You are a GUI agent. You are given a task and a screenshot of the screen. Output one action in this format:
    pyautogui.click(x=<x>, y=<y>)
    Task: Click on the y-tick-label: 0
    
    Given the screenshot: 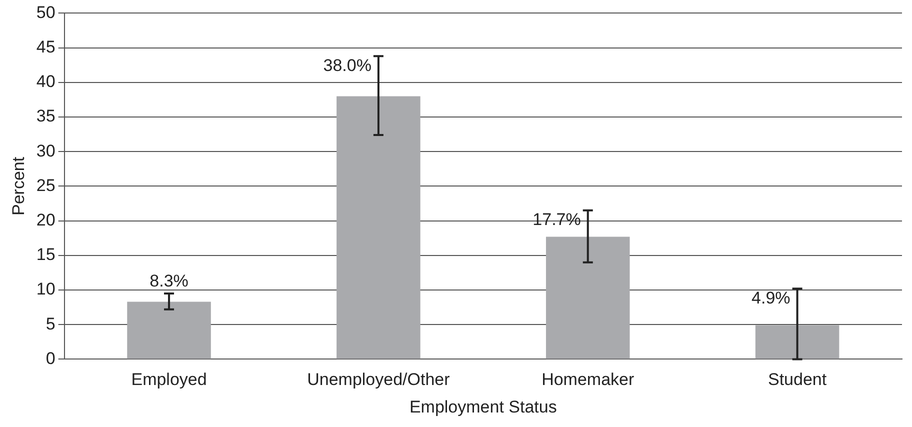 What is the action you would take?
    pyautogui.click(x=51, y=358)
    